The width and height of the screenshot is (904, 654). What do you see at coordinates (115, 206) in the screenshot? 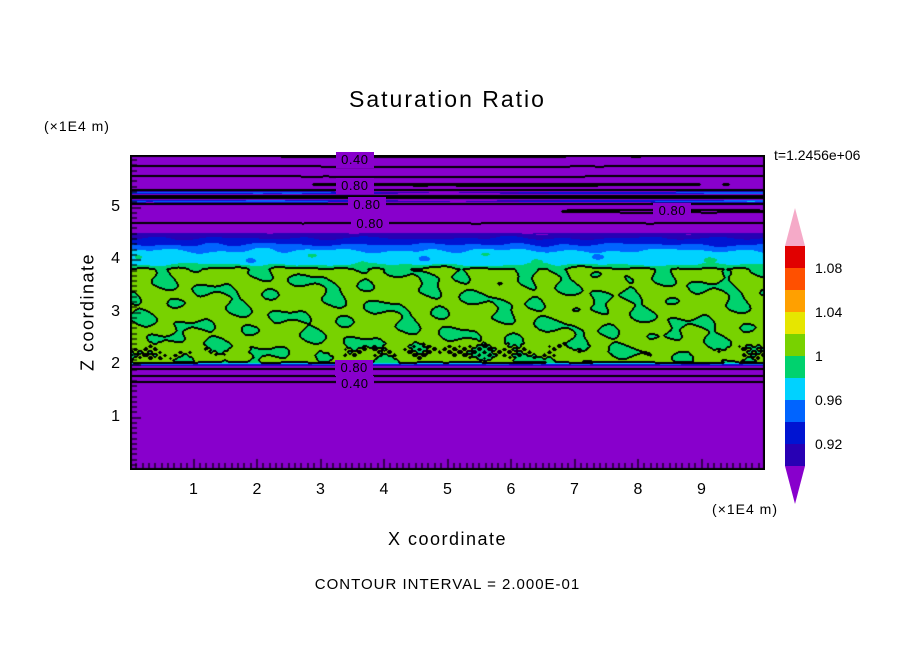
I see `z-tick-label: 5` at bounding box center [115, 206].